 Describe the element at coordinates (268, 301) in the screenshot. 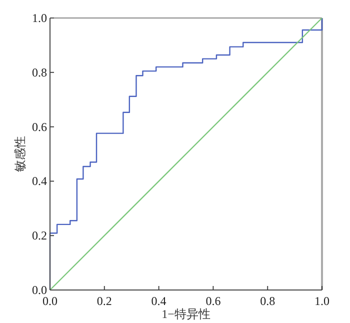

I see `x-tick-label: 0.8` at that location.